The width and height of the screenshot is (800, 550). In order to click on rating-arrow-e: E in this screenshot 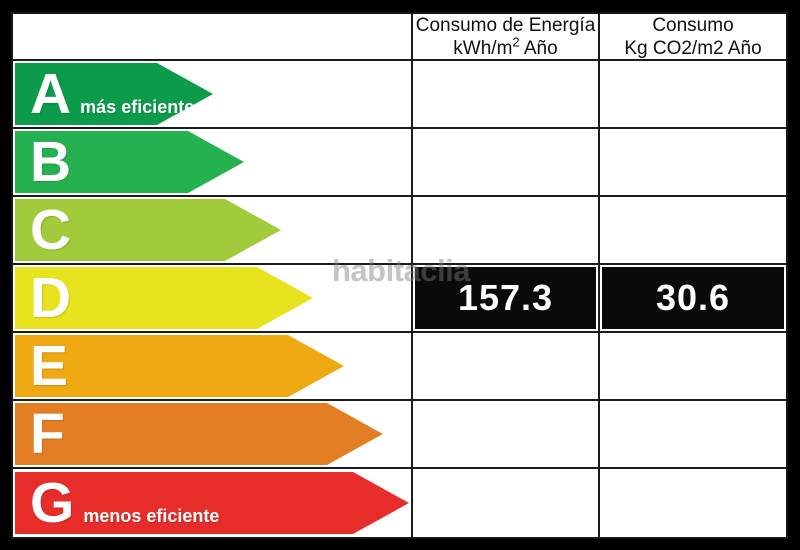, I will do `click(179, 366)`.